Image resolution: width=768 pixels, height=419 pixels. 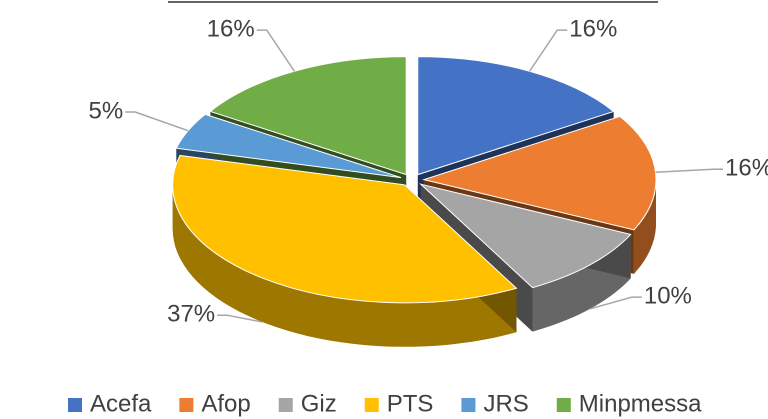 What do you see at coordinates (644, 226) in the screenshot?
I see `pie-side` at bounding box center [644, 226].